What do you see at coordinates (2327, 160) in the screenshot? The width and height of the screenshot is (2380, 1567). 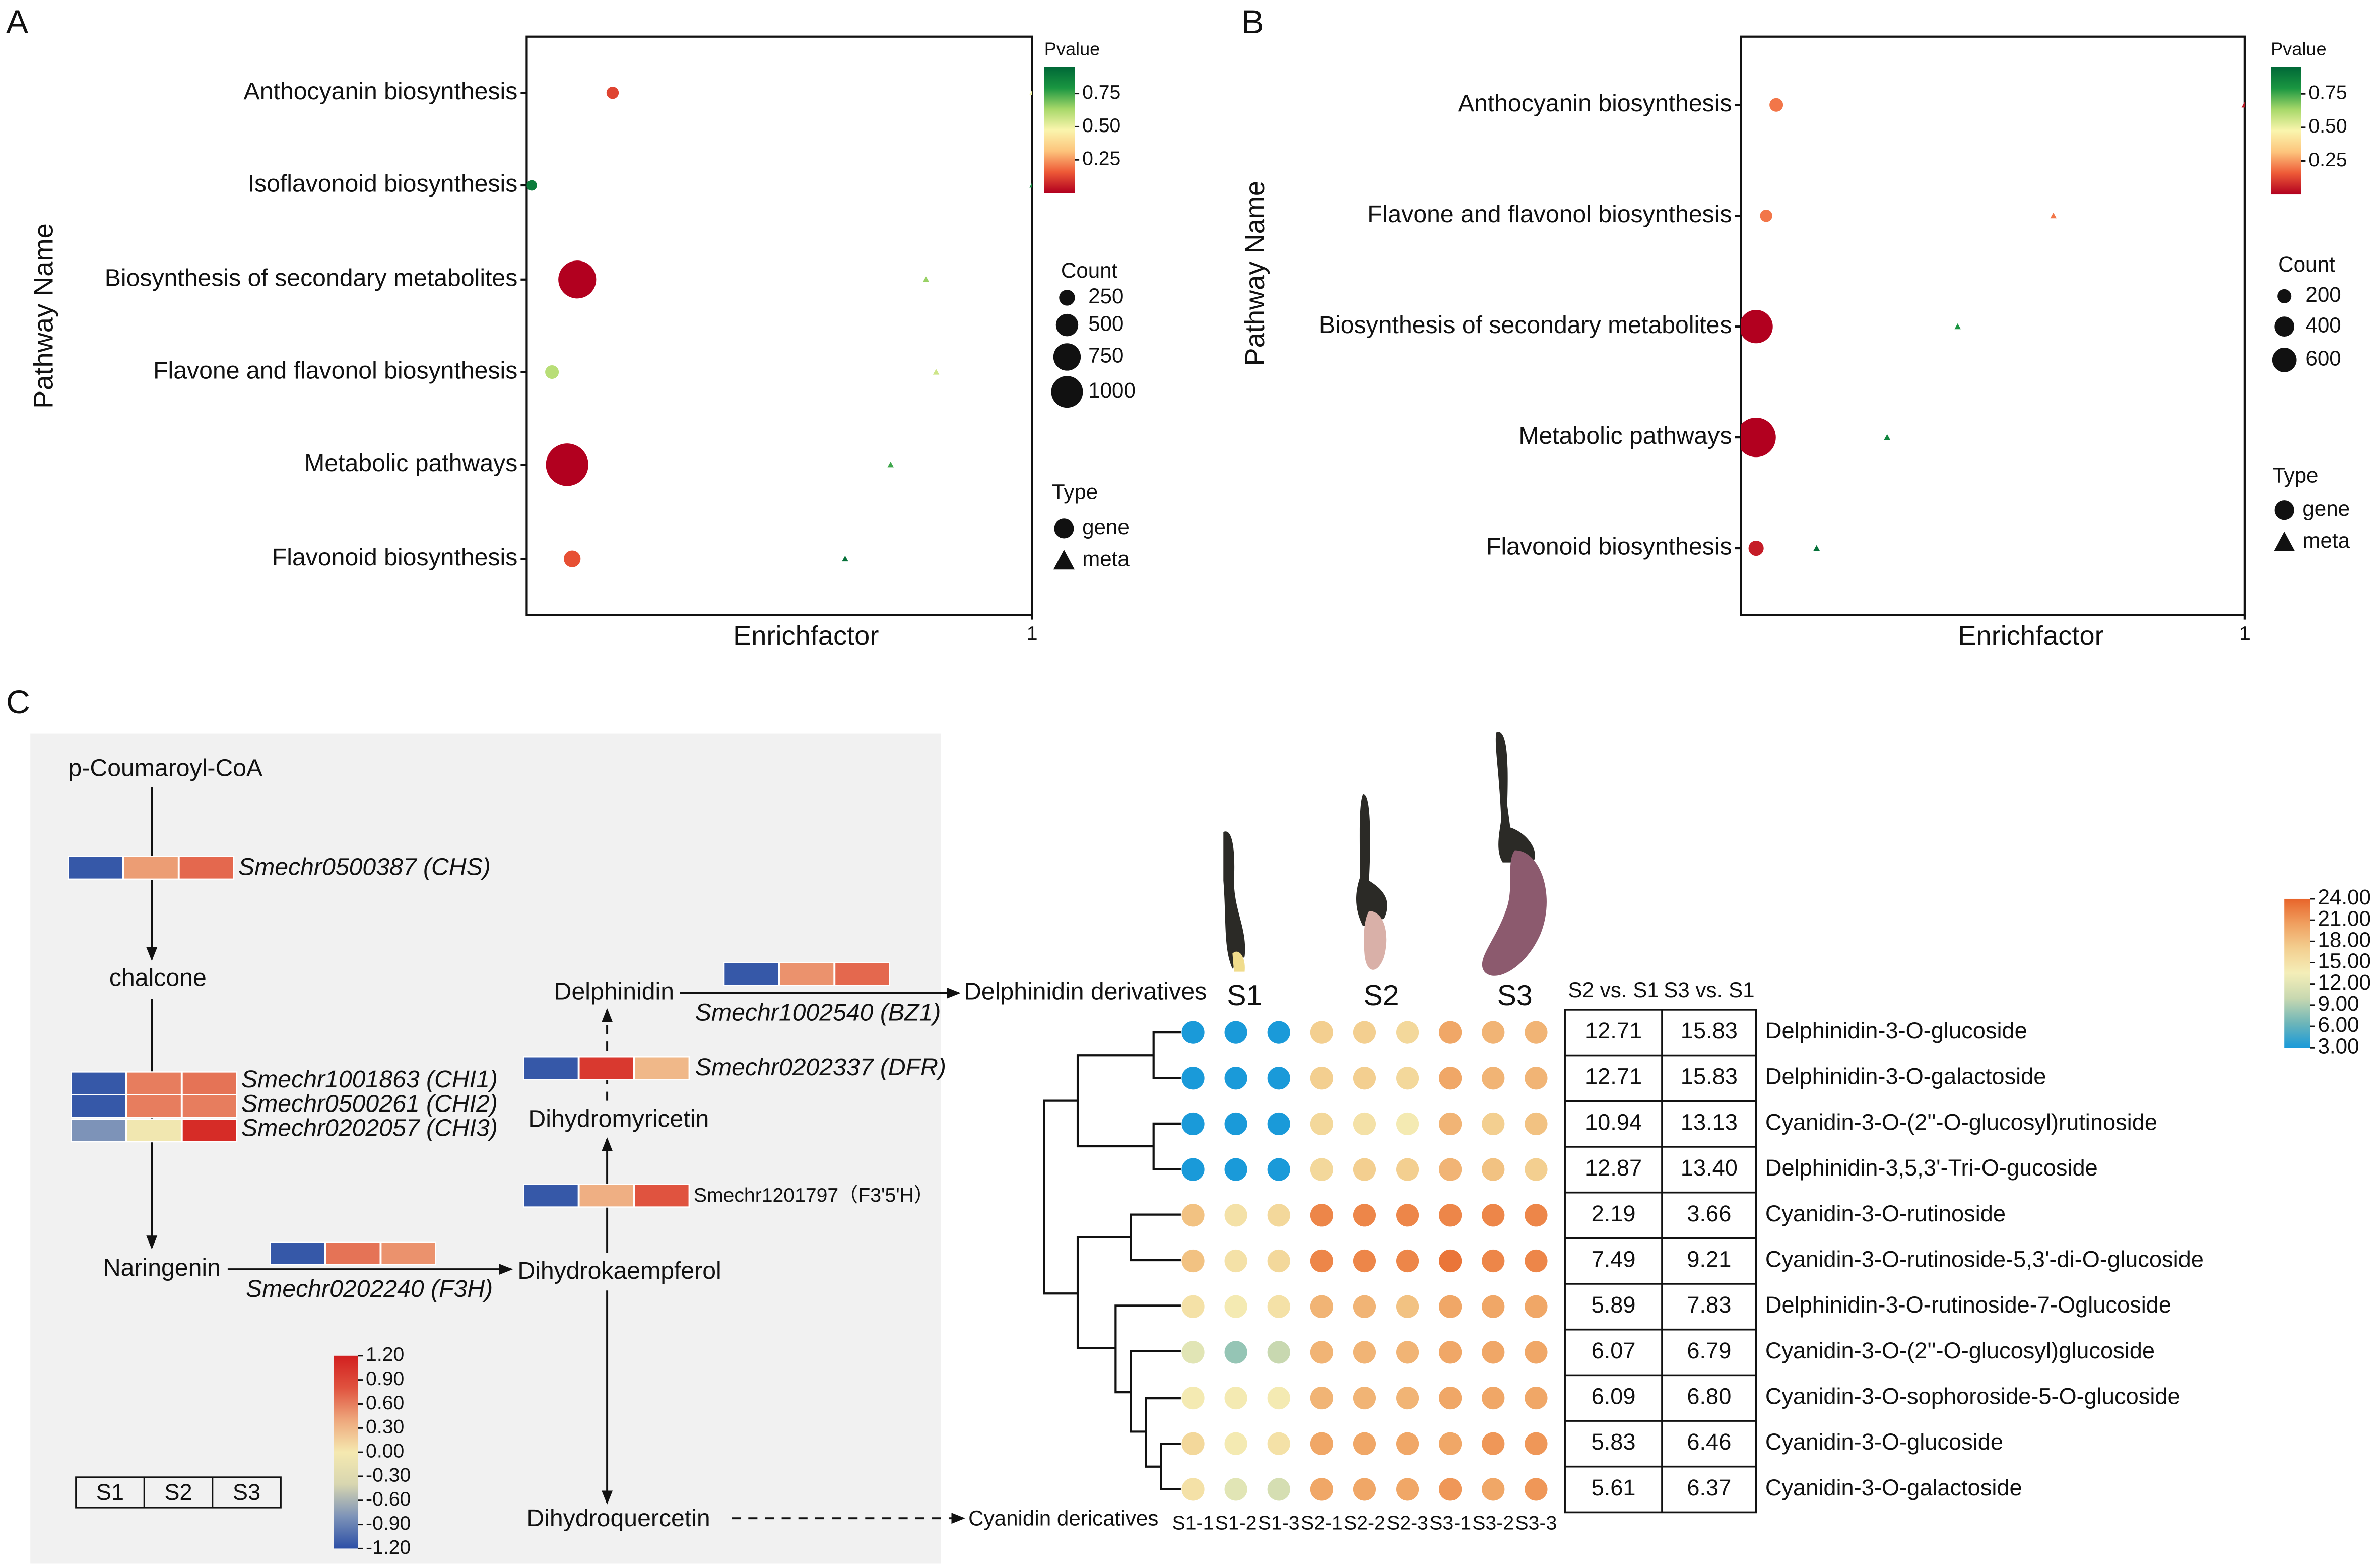 I see `colorbar-tick-label: 0.25` at bounding box center [2327, 160].